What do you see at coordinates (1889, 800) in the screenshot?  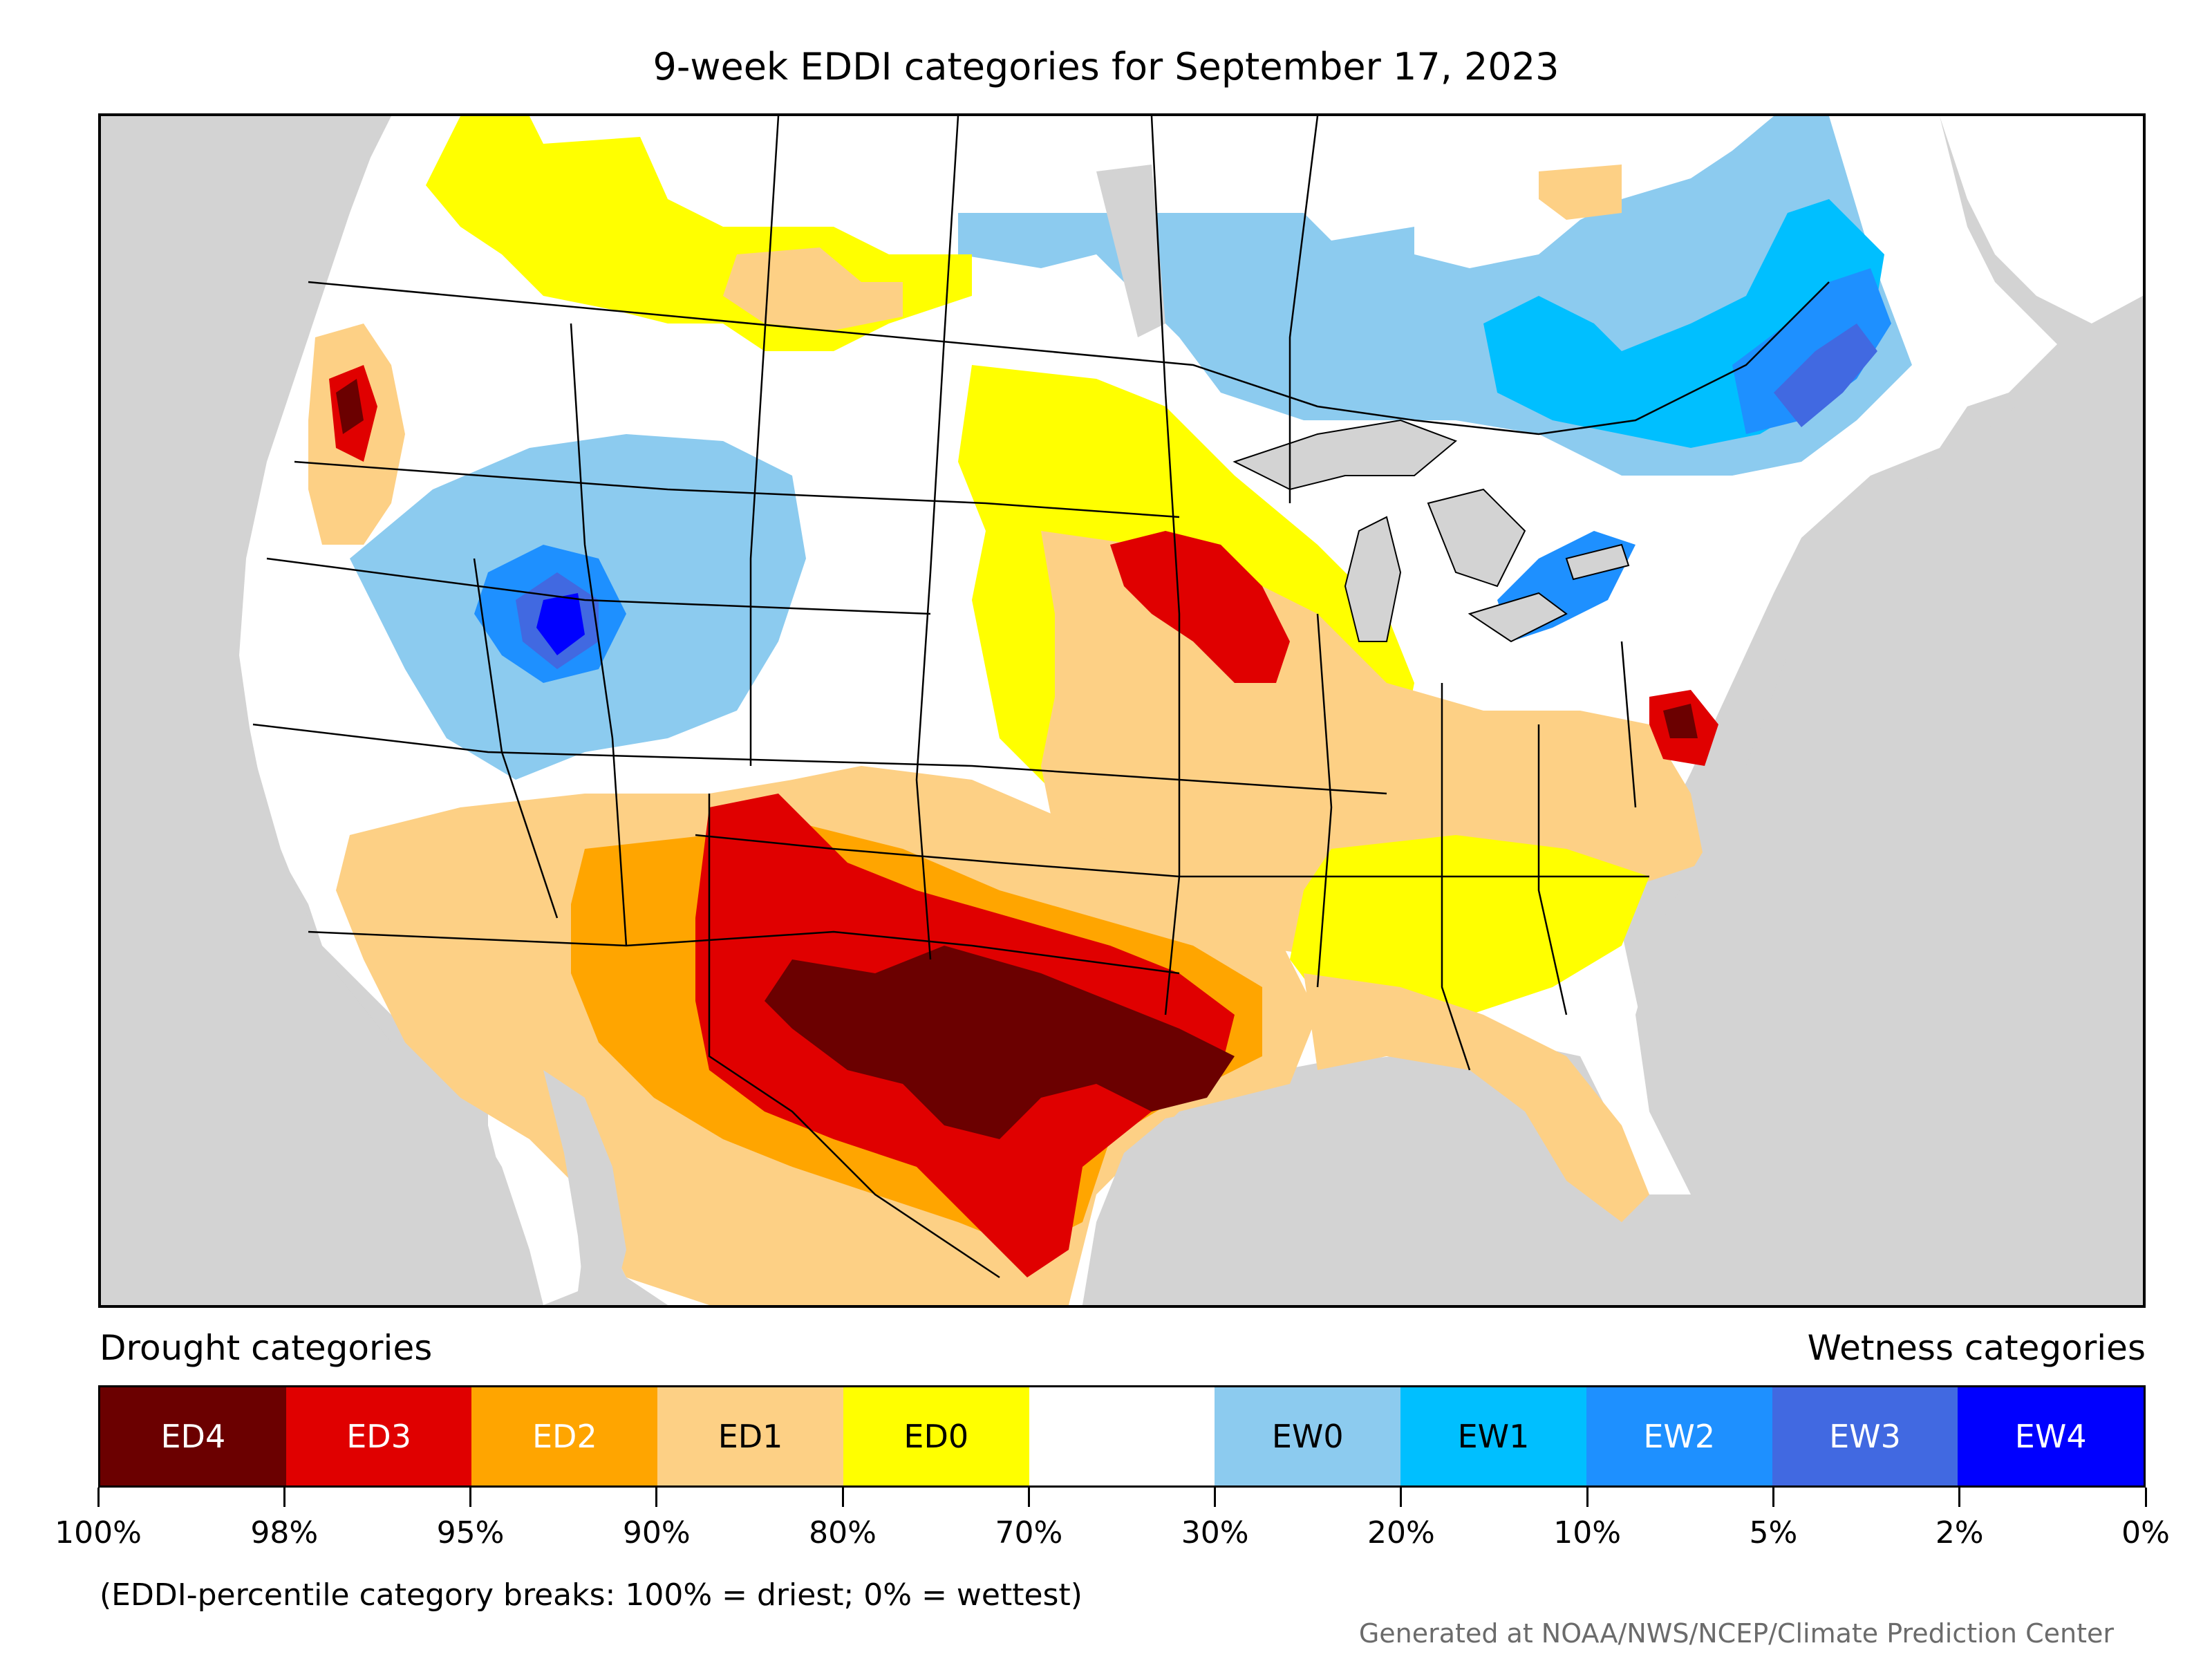 I see `ocean-atlantic` at bounding box center [1889, 800].